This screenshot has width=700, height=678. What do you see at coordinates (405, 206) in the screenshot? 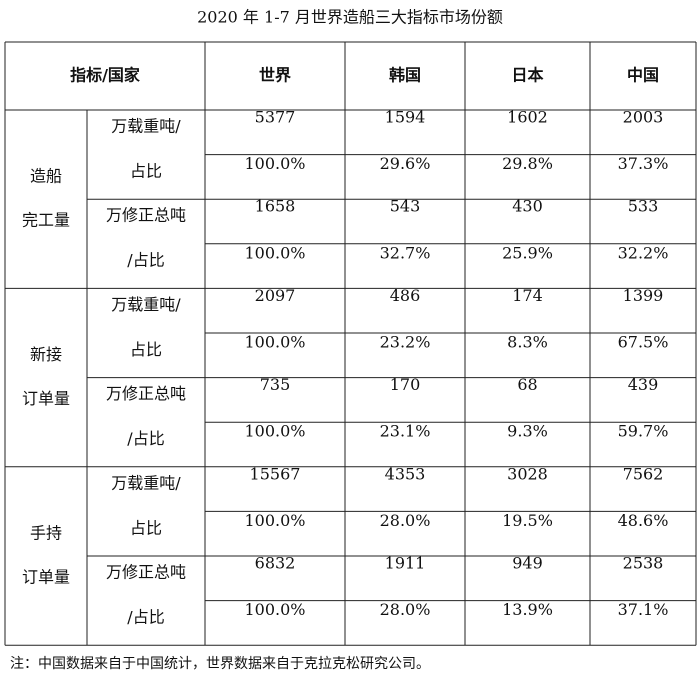
I see `cell: 543` at bounding box center [405, 206].